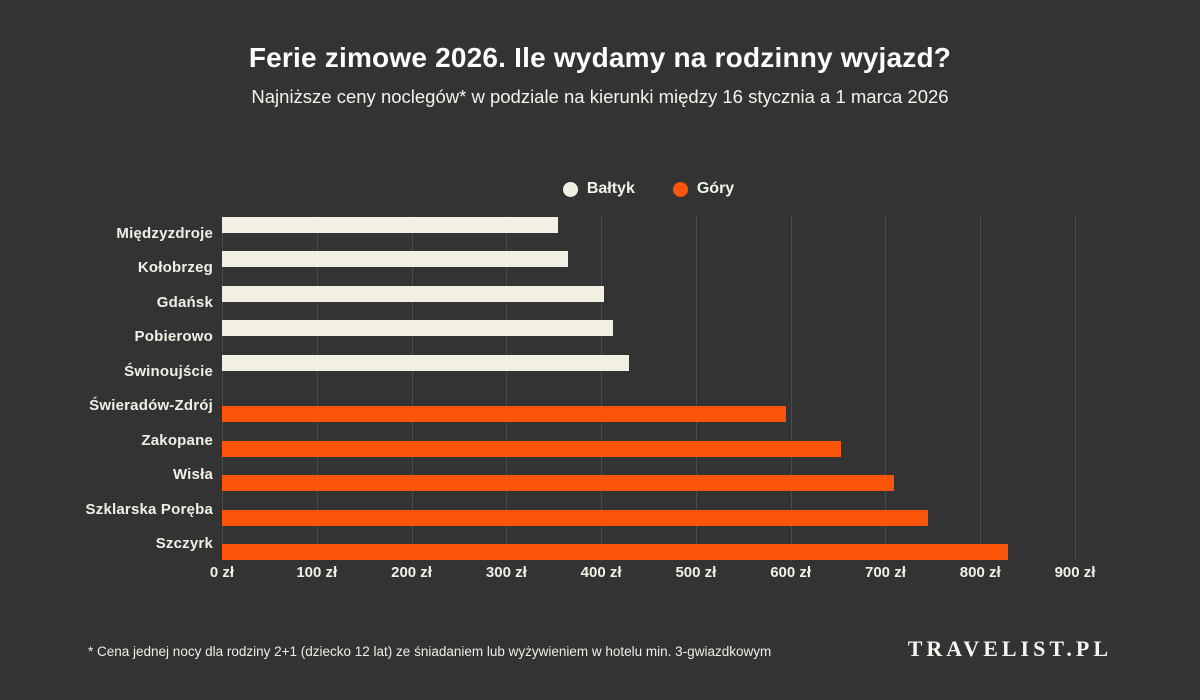 The image size is (1200, 700). I want to click on chart-row: Kołobrzeg, so click(600, 268).